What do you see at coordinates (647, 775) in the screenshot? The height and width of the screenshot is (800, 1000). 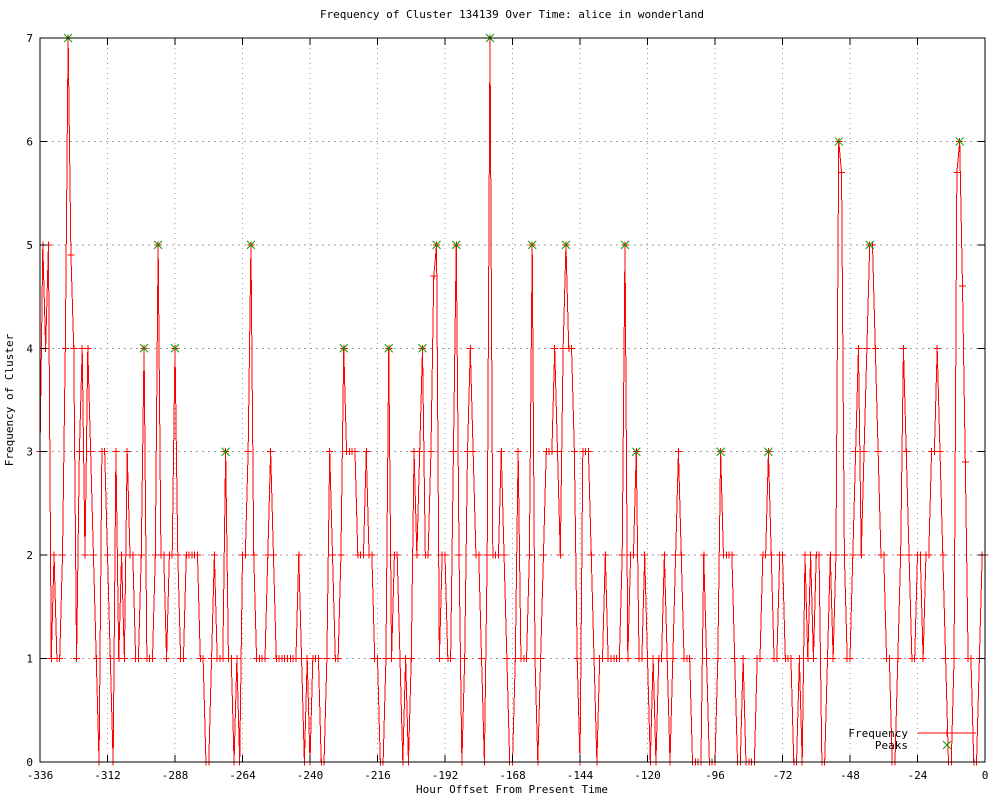 I see `x-tick-label: -120` at bounding box center [647, 775].